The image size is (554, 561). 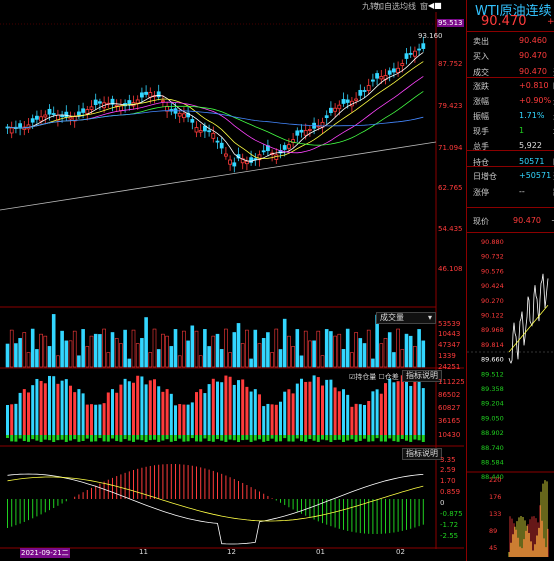 I want to click on quote-row-value: +0.810, so click(x=534, y=85).